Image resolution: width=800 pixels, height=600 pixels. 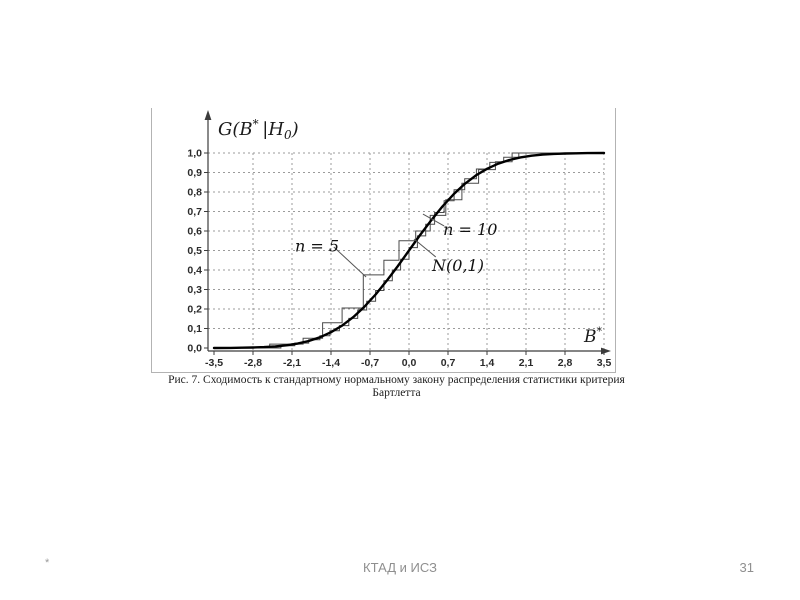 What do you see at coordinates (292, 363) in the screenshot?
I see `x-tick-label: -2,1` at bounding box center [292, 363].